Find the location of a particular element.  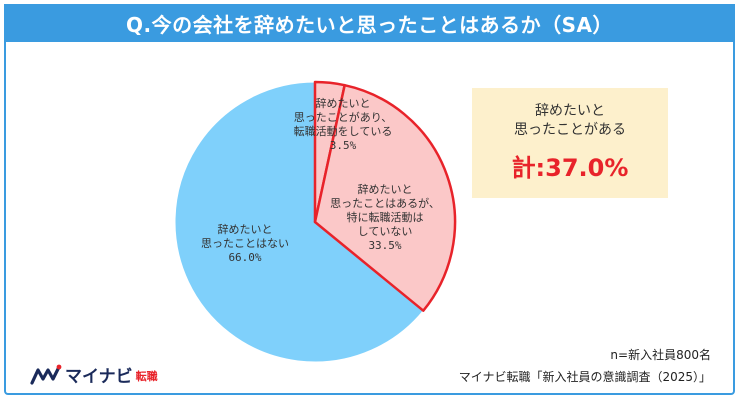

slice-transition-active-value: 3.5% is located at coordinates (343, 145).